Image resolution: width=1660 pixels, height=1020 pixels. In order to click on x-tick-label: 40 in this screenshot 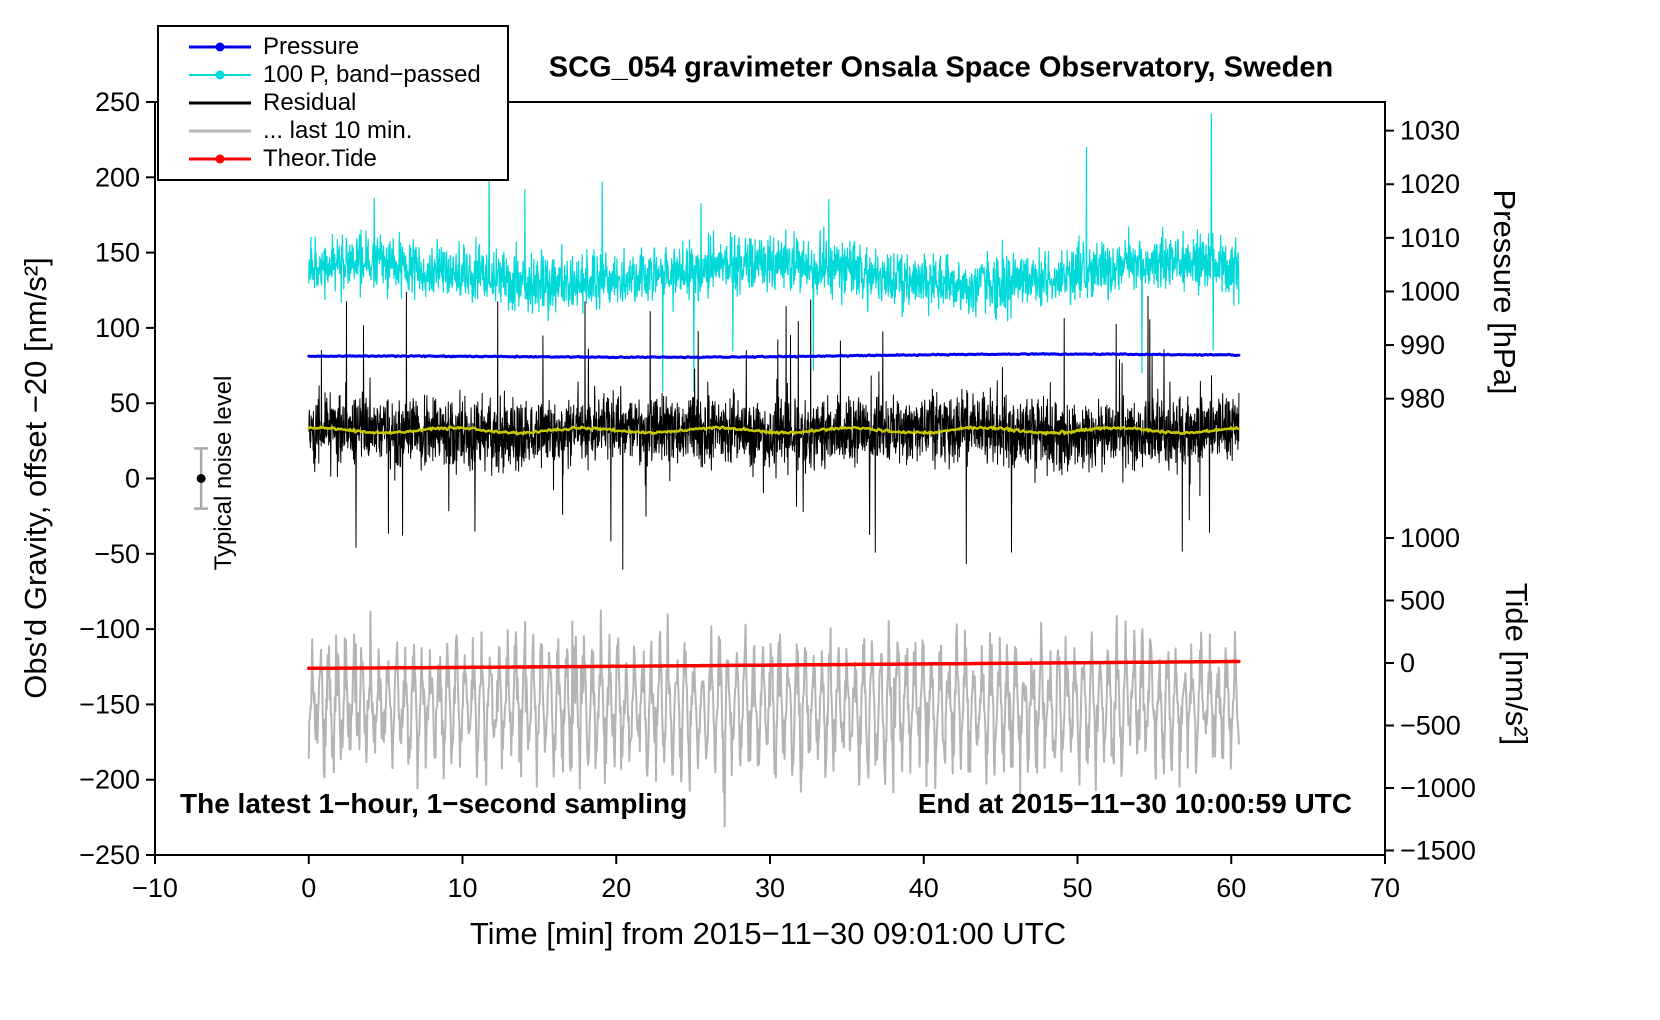, I will do `click(924, 888)`.